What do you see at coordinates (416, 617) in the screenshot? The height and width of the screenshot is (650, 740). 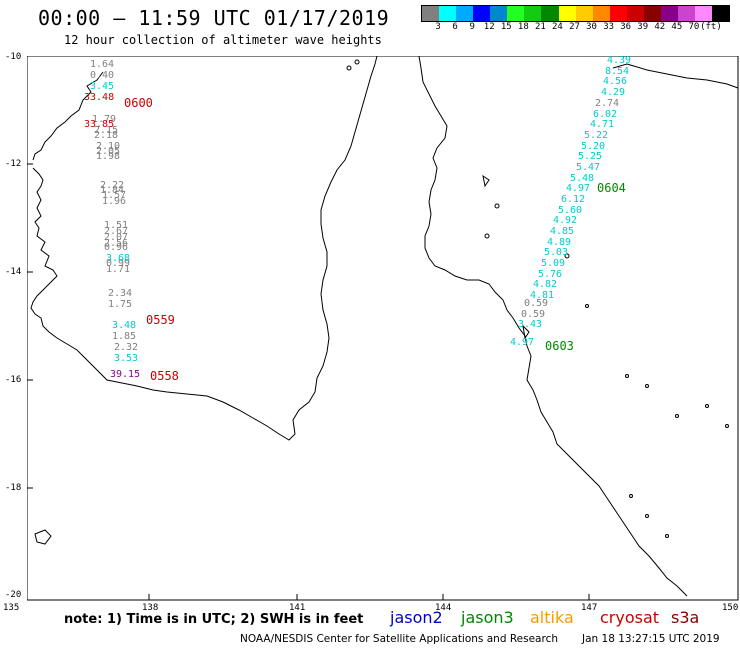 I see `legend-jason2: jason2` at bounding box center [416, 617].